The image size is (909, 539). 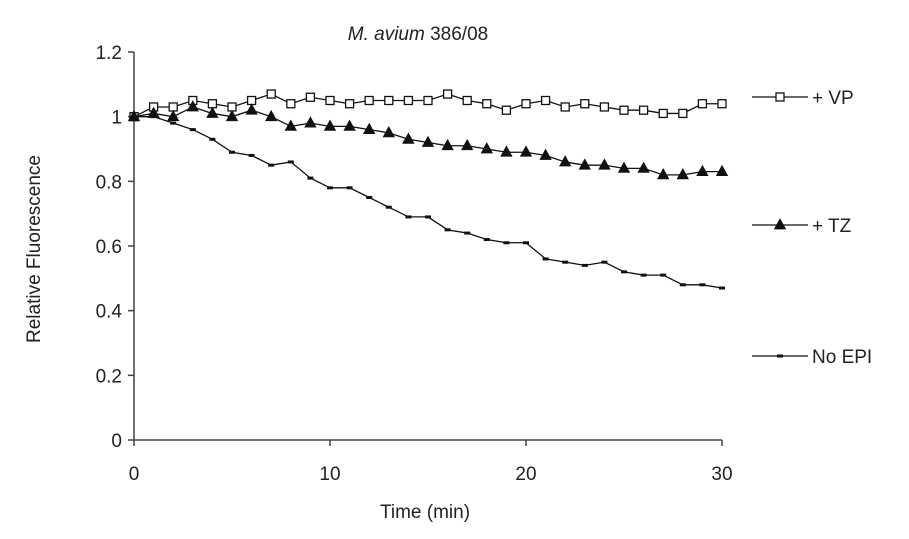 What do you see at coordinates (109, 376) in the screenshot?
I see `y-tick-label: 0.2` at bounding box center [109, 376].